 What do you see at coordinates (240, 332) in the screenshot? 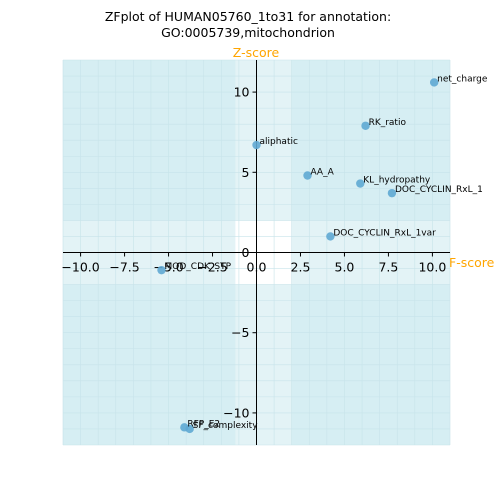
I see `y-tick-label: −5` at bounding box center [240, 332].